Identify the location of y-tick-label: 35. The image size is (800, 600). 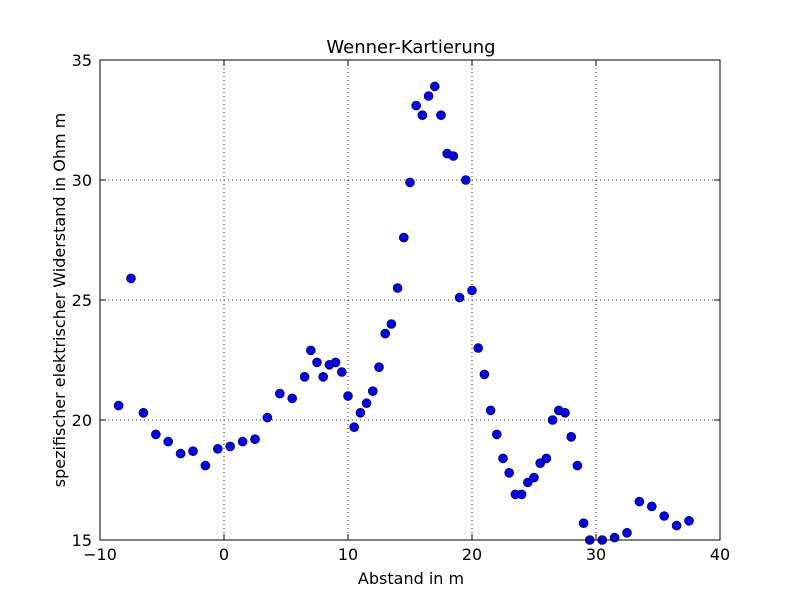
(82, 60).